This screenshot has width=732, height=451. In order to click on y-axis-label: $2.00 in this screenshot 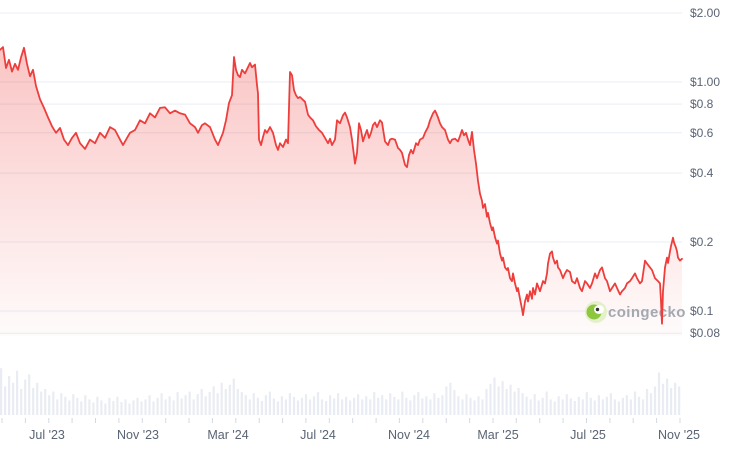, I will do `click(705, 13)`.